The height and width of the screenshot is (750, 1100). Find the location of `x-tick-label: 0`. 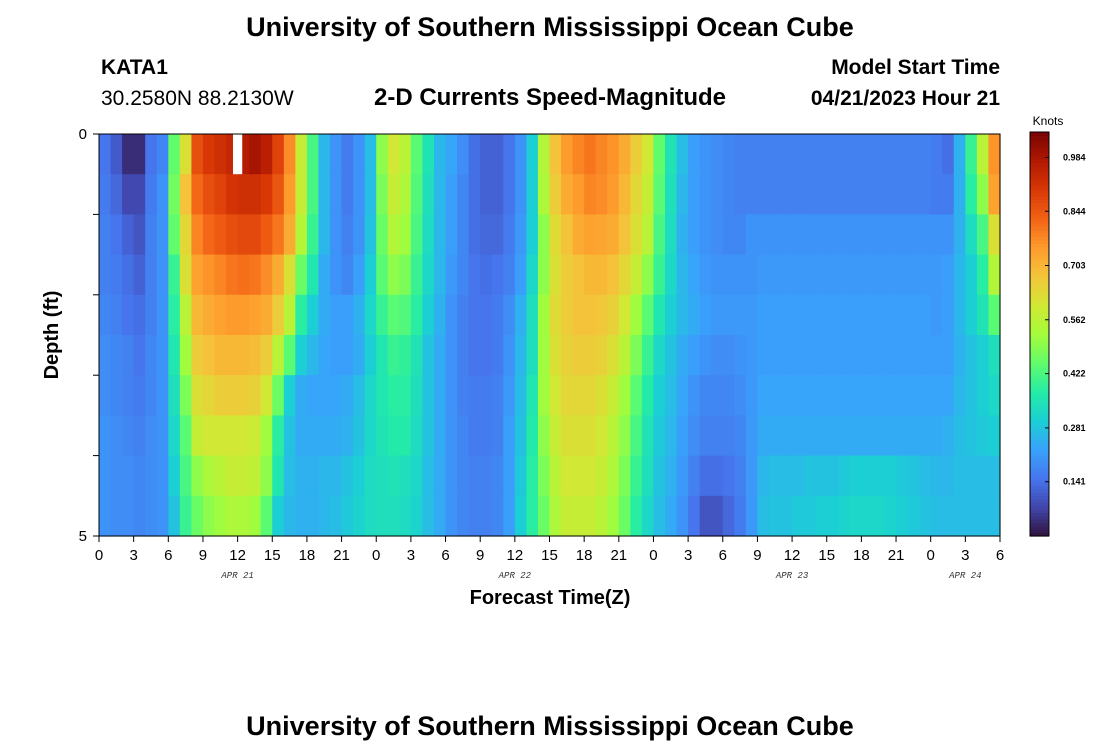

x-tick-label: 0 is located at coordinates (99, 555).